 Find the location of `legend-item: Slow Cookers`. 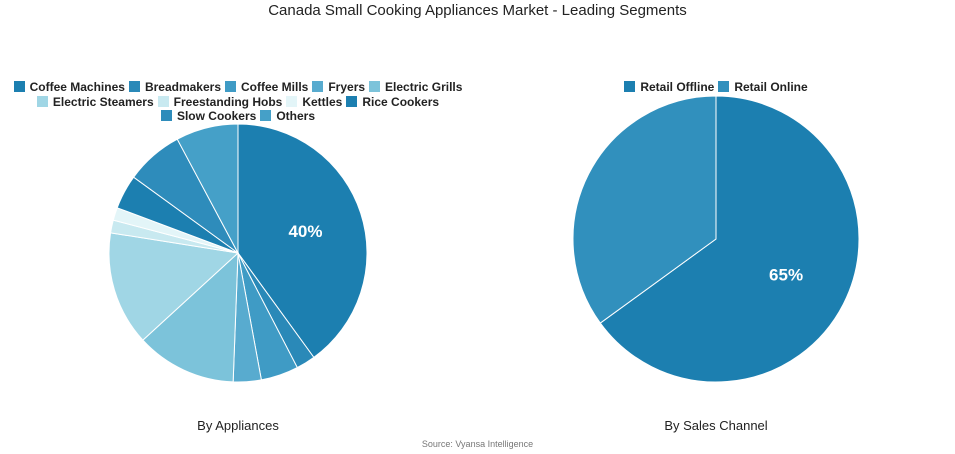

legend-item: Slow Cookers is located at coordinates (208, 116).